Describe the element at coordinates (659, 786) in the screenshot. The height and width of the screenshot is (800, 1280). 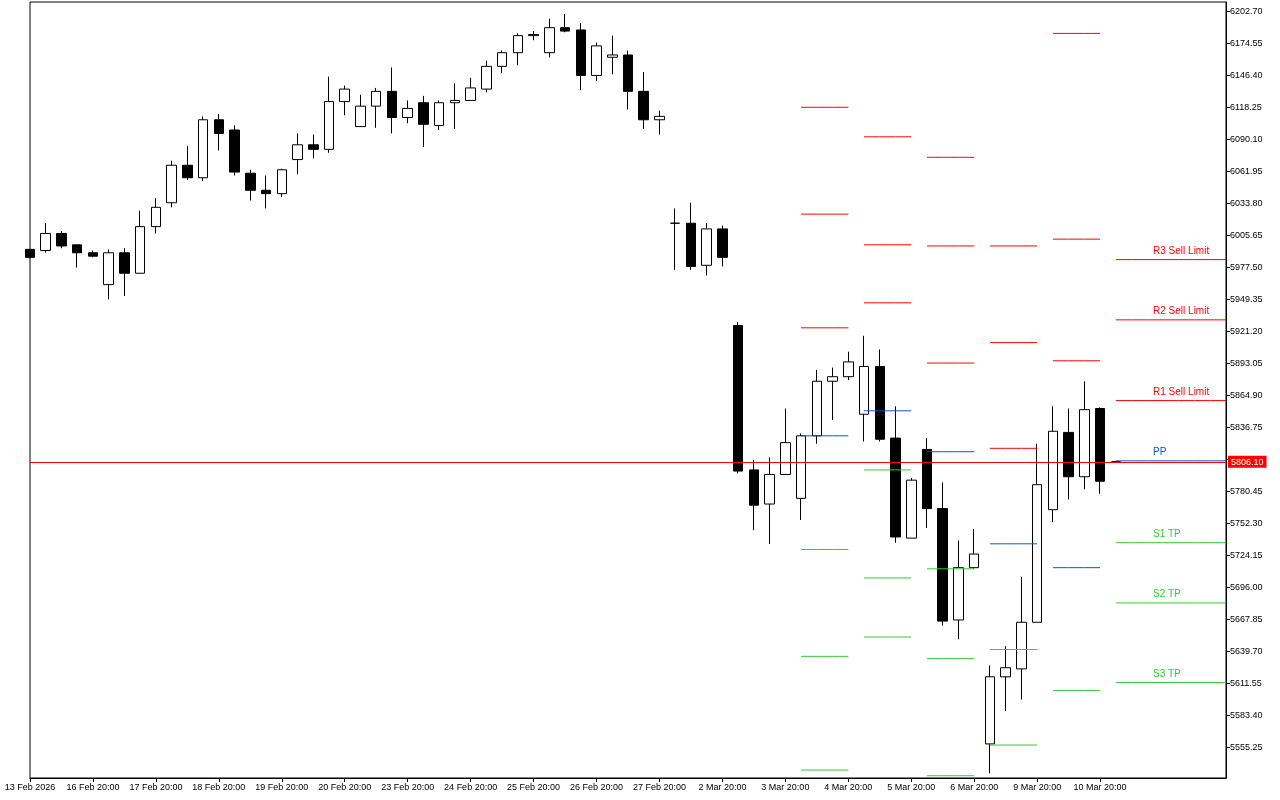
I see `x-tick-label: 27 Feb 20:00` at that location.